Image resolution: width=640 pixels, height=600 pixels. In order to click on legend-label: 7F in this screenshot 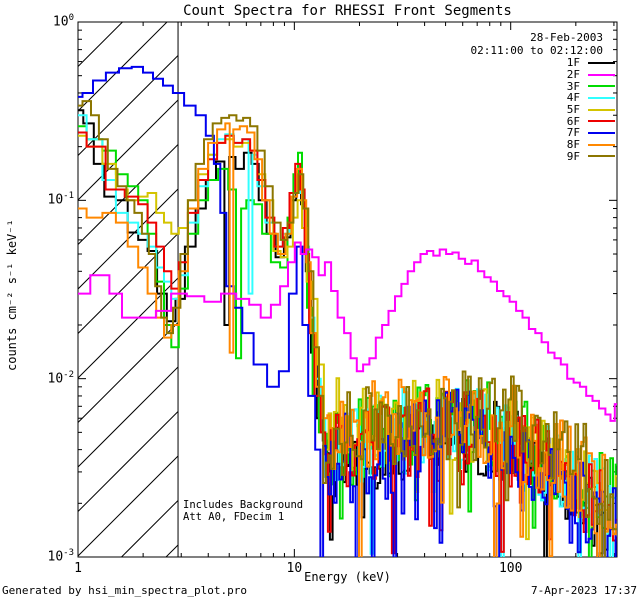, I will do `click(573, 133)`.